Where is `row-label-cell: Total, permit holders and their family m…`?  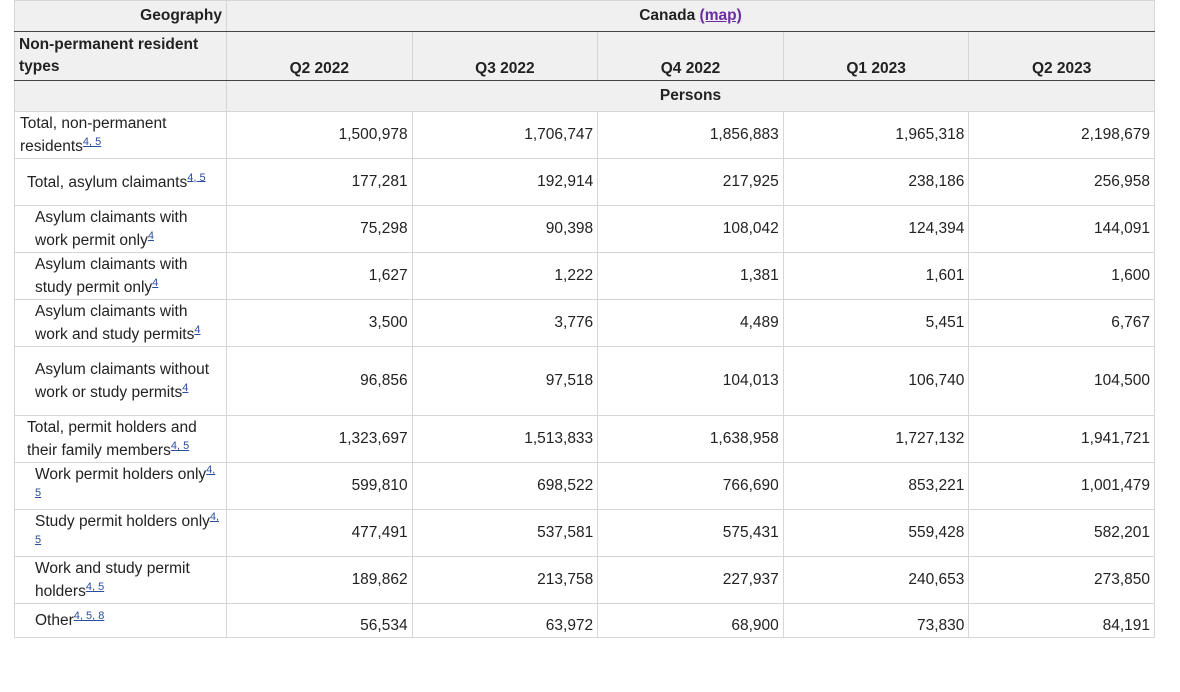
row-label-cell: Total, permit holders and their family m… is located at coordinates (120, 439).